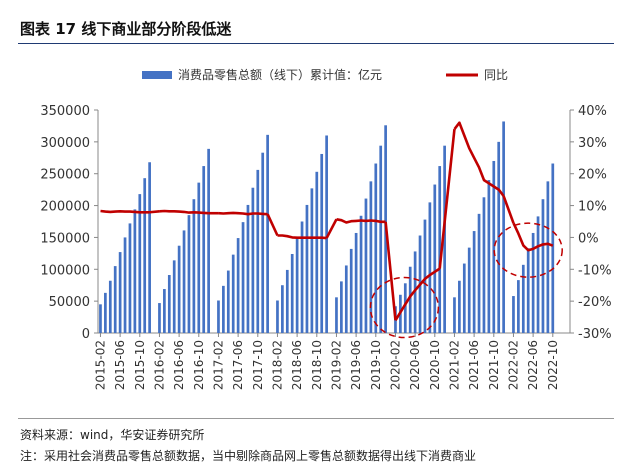 This screenshot has height=464, width=632. Describe the element at coordinates (592, 111) in the screenshot. I see `right-tick-label: 40%` at that location.